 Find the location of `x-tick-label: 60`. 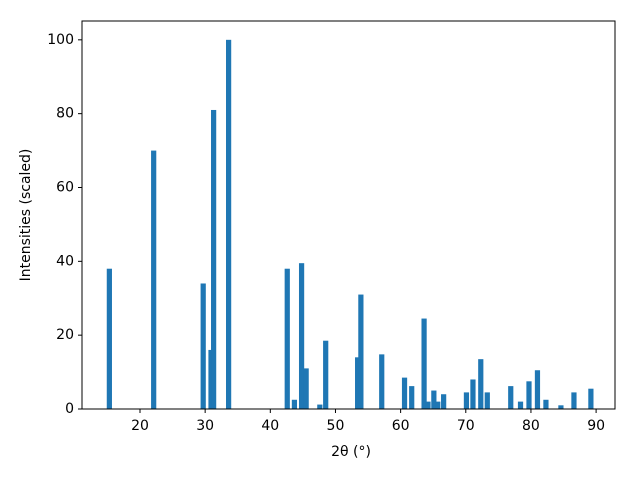

x-tick-label: 60 is located at coordinates (401, 426).